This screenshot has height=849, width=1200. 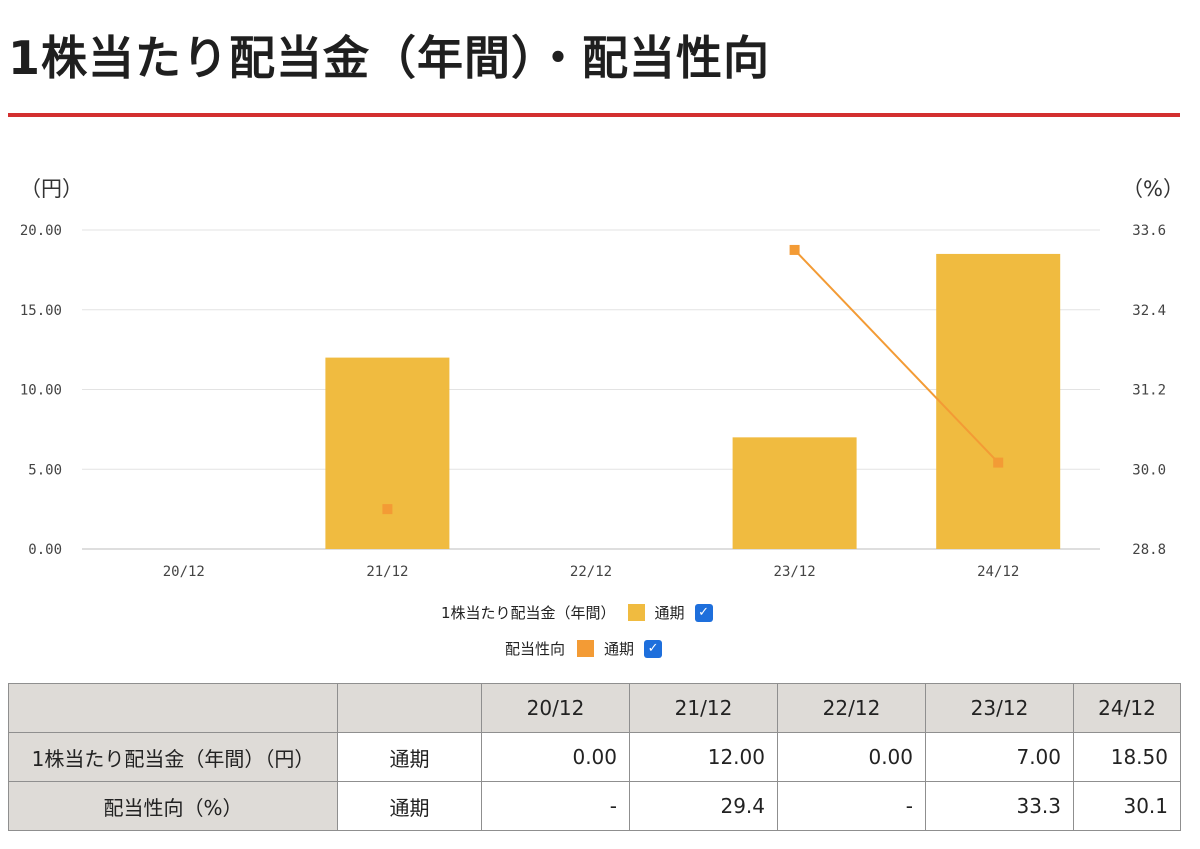 I want to click on x-axis-tick-label: 23/12, so click(x=795, y=572).